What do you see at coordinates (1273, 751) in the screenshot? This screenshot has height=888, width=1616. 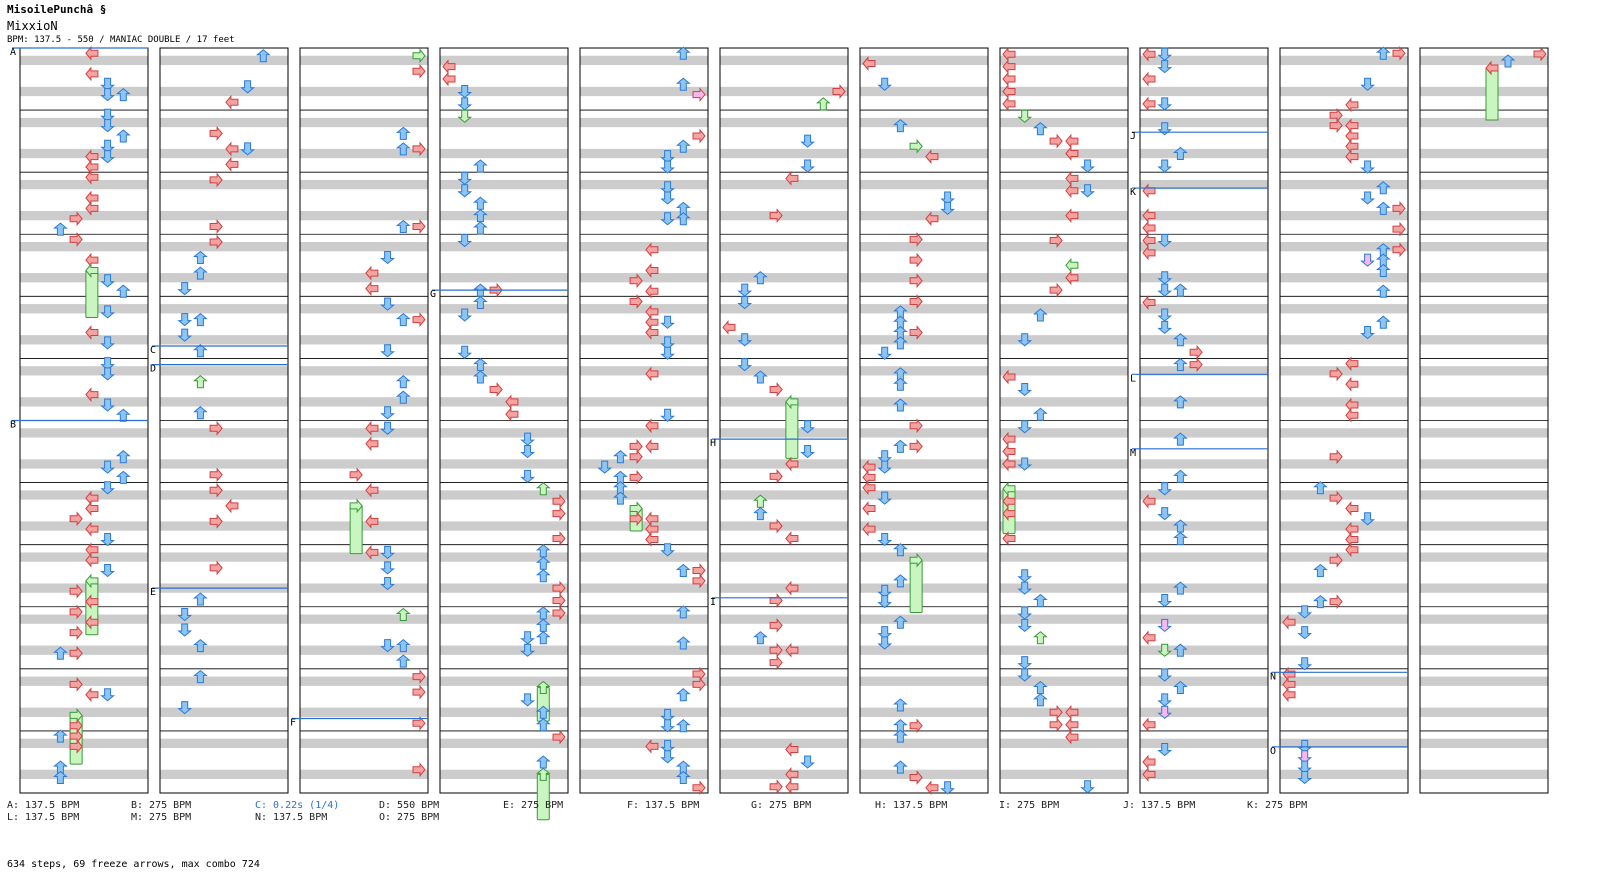 I see `bpm-change-marker: O` at bounding box center [1273, 751].